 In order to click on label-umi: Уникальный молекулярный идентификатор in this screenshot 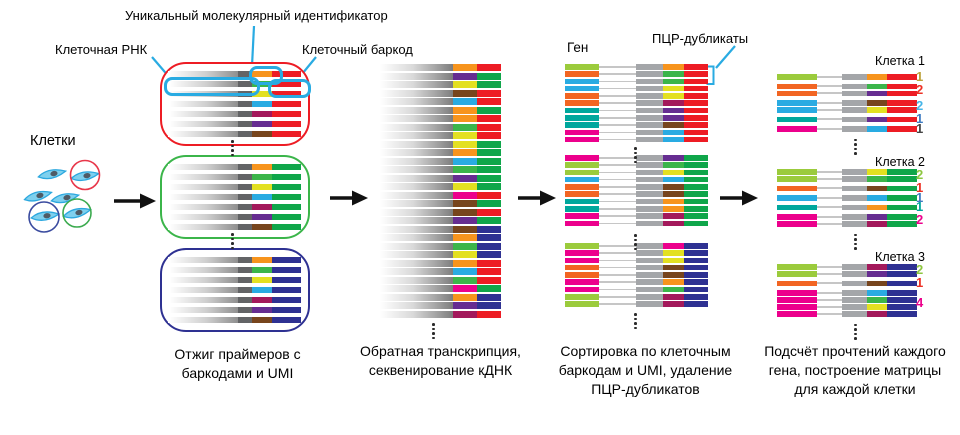, I will do `click(256, 15)`.